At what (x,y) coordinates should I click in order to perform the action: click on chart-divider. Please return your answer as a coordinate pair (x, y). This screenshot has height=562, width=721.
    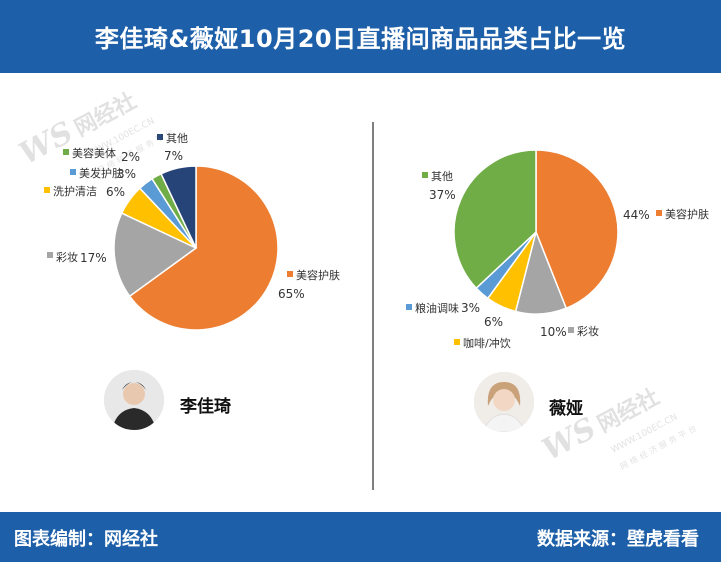
    Looking at the image, I should click on (373, 306).